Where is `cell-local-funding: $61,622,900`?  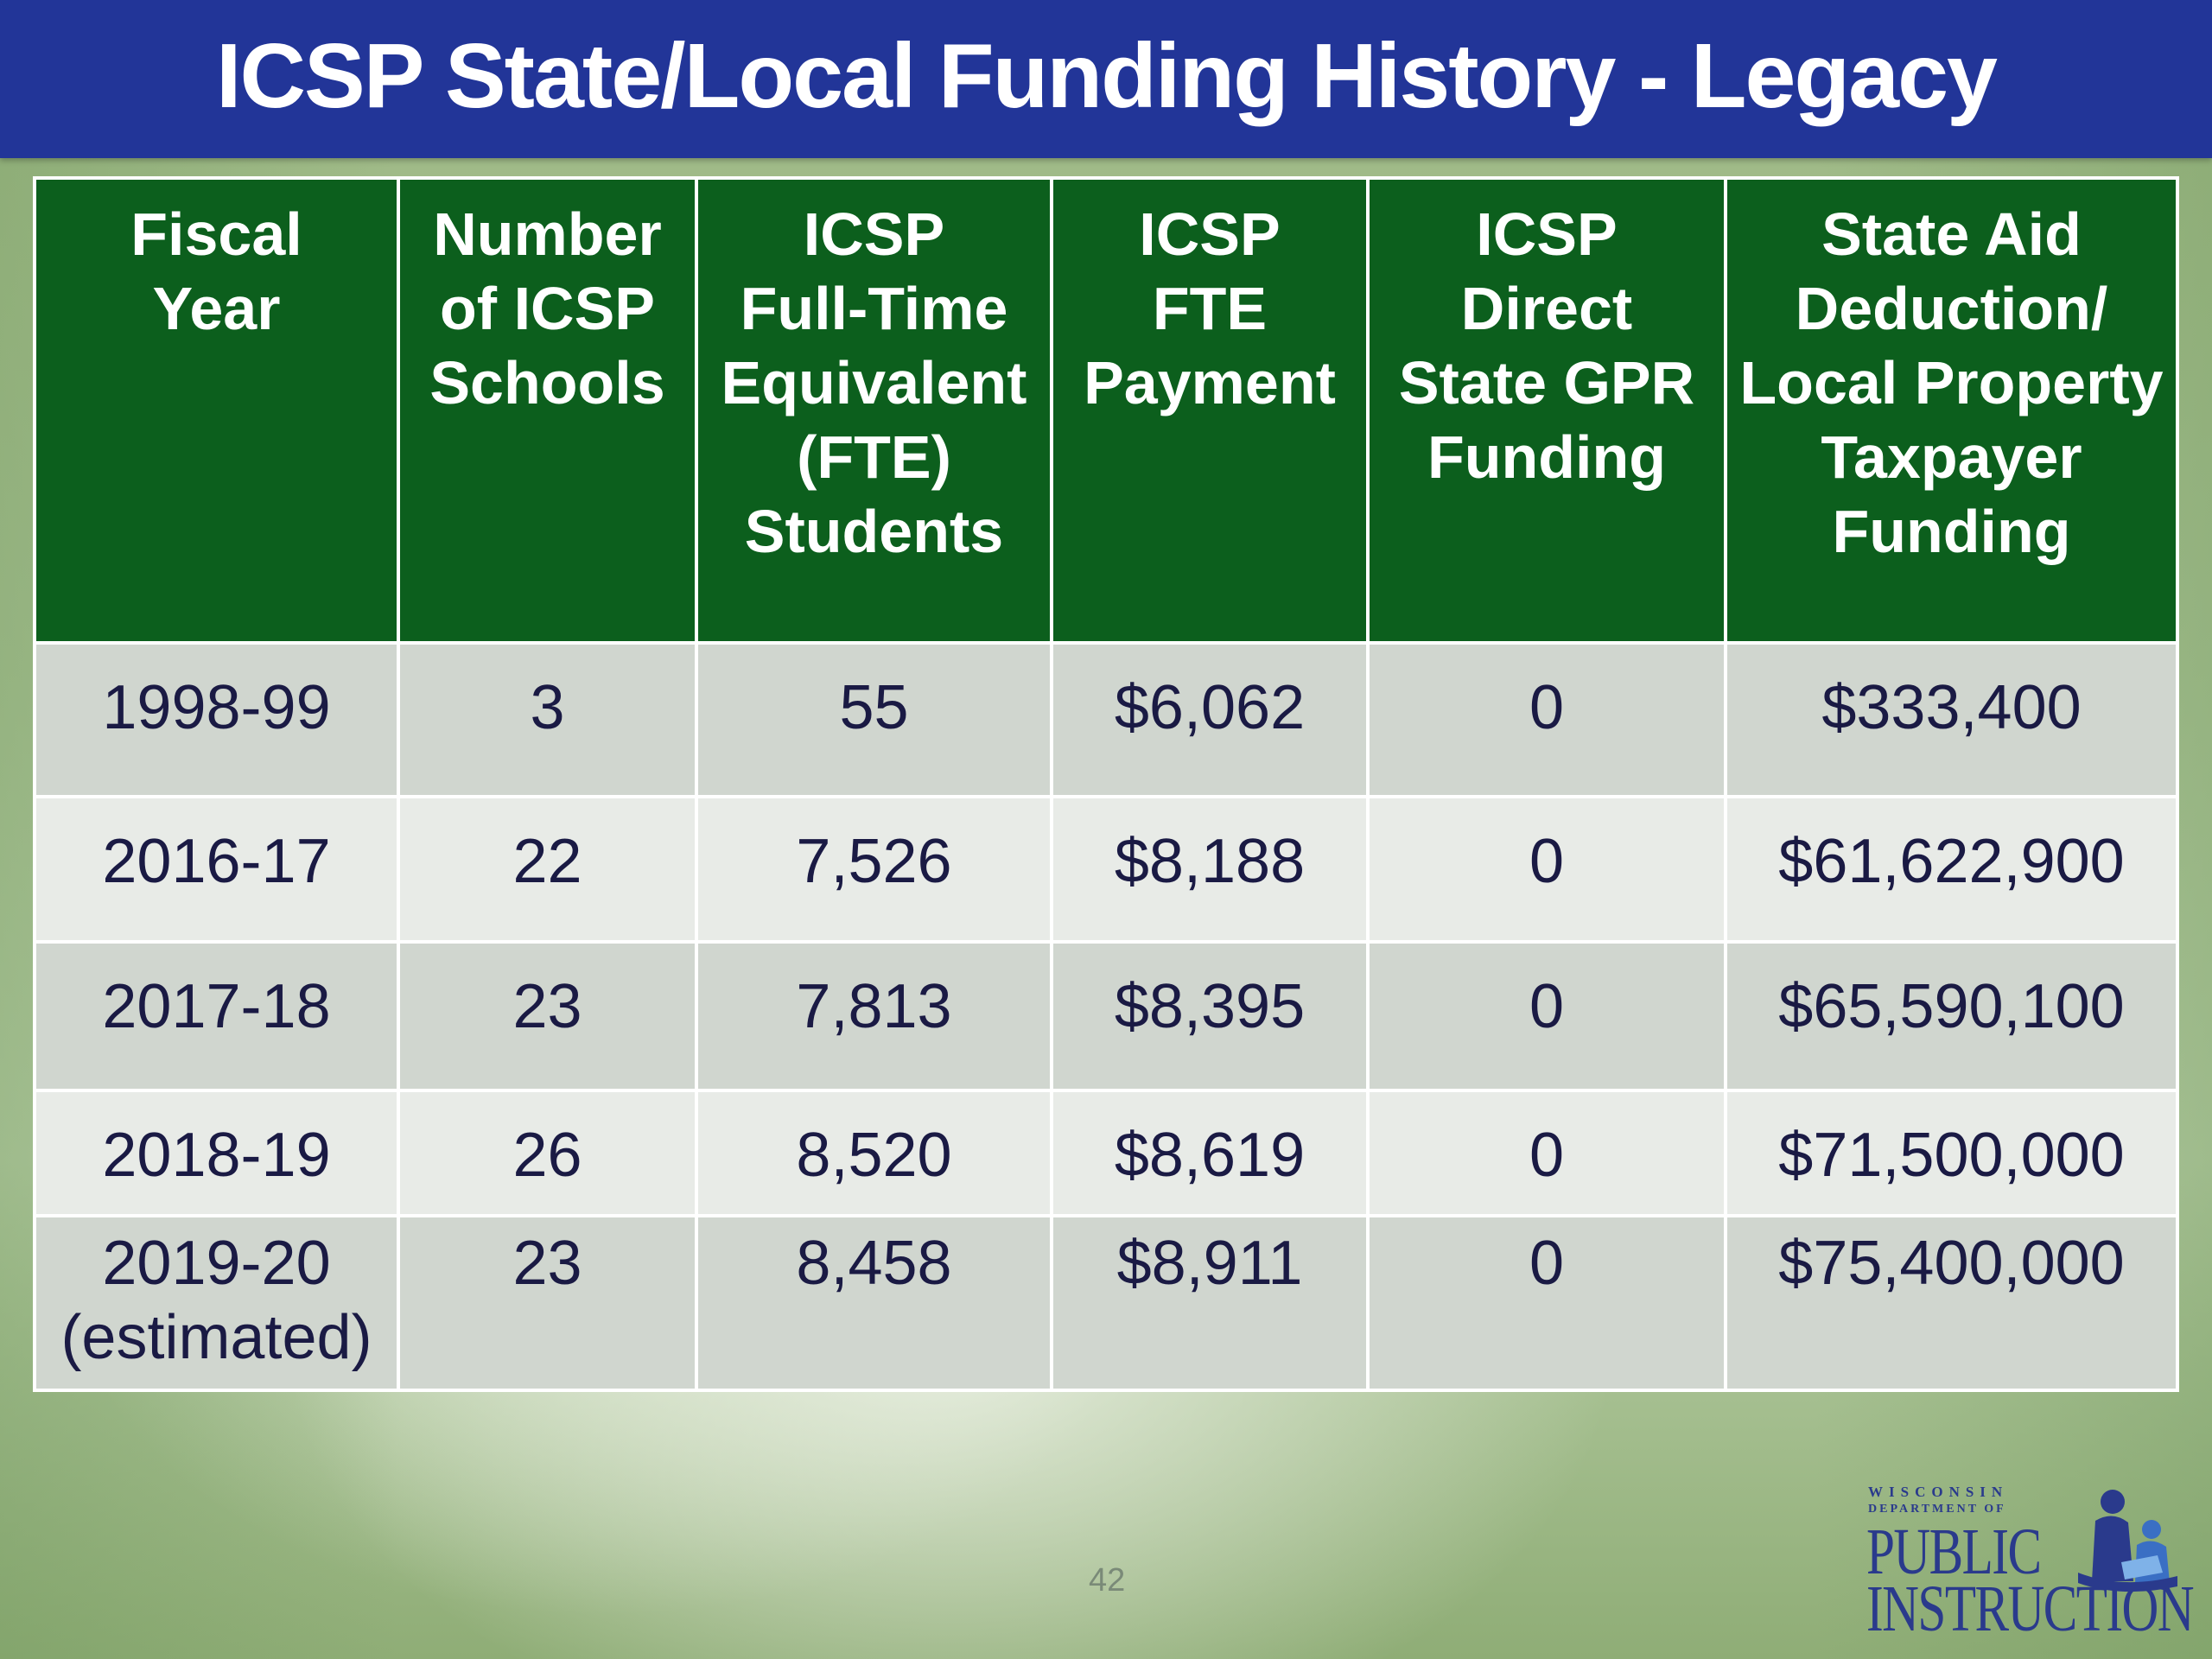
cell-local-funding: $61,622,900 is located at coordinates (1951, 869).